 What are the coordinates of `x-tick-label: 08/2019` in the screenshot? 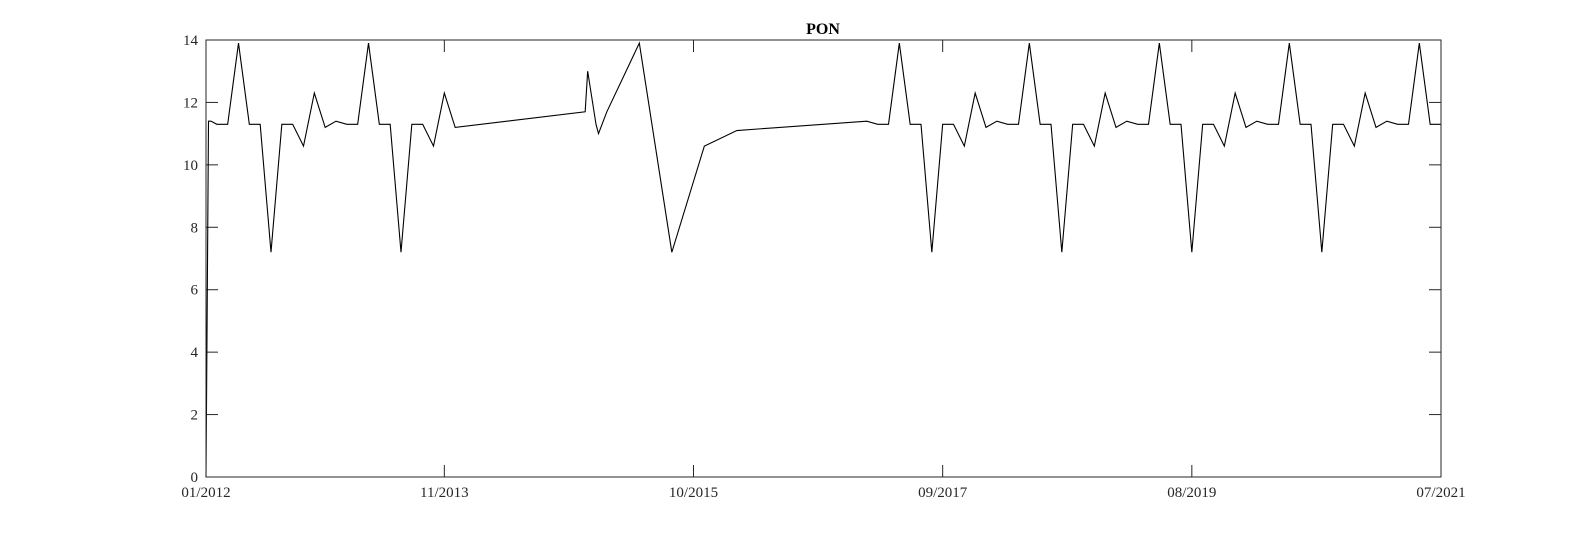 It's located at (1191, 493).